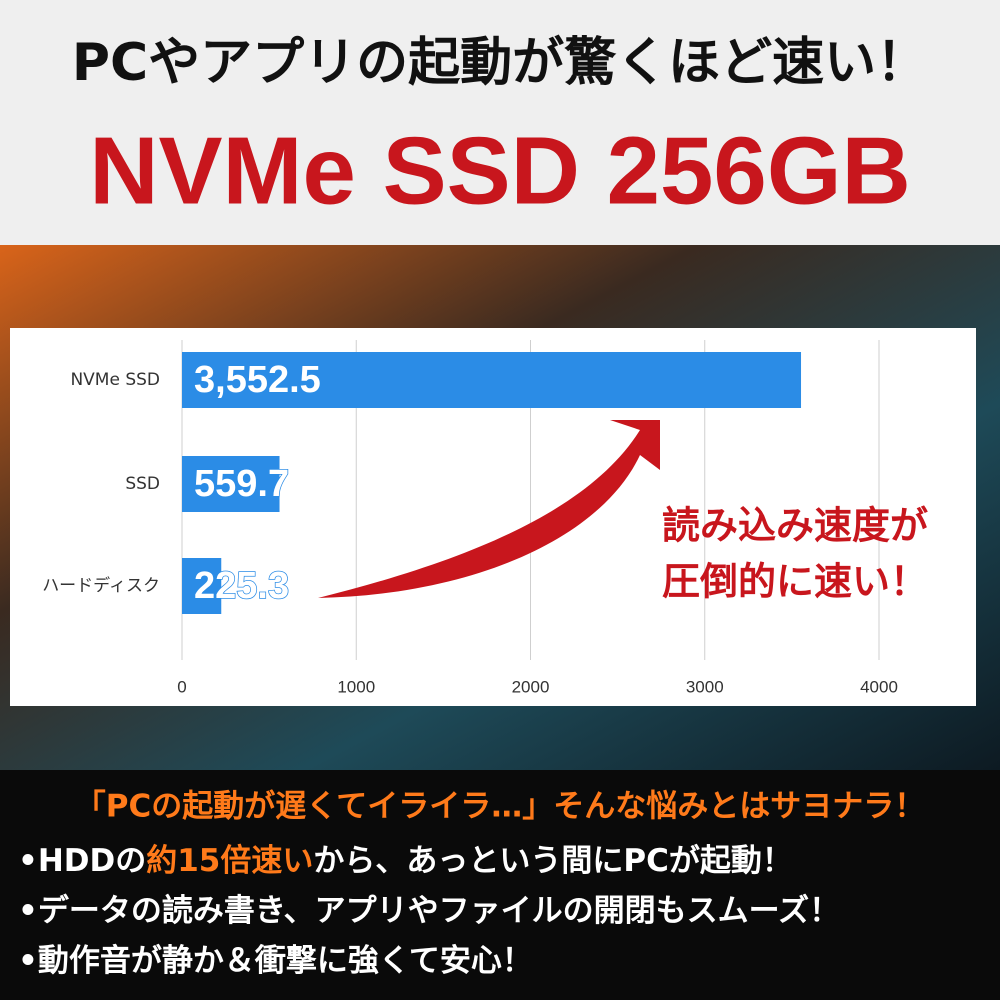  I want to click on bullet: •データの読み書き、アプリやファイルの開閉もスムーズ！, so click(429, 911).